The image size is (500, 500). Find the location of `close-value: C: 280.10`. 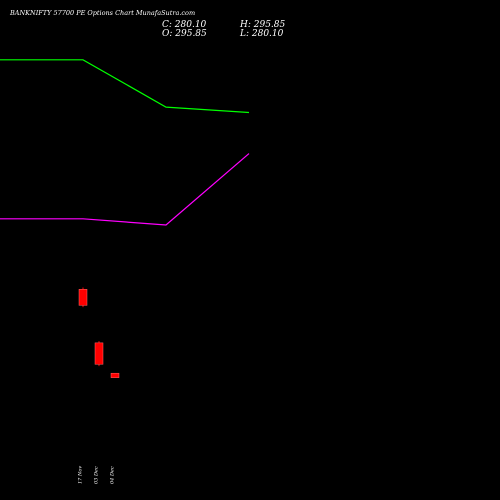

close-value: C: 280.10 is located at coordinates (184, 25).